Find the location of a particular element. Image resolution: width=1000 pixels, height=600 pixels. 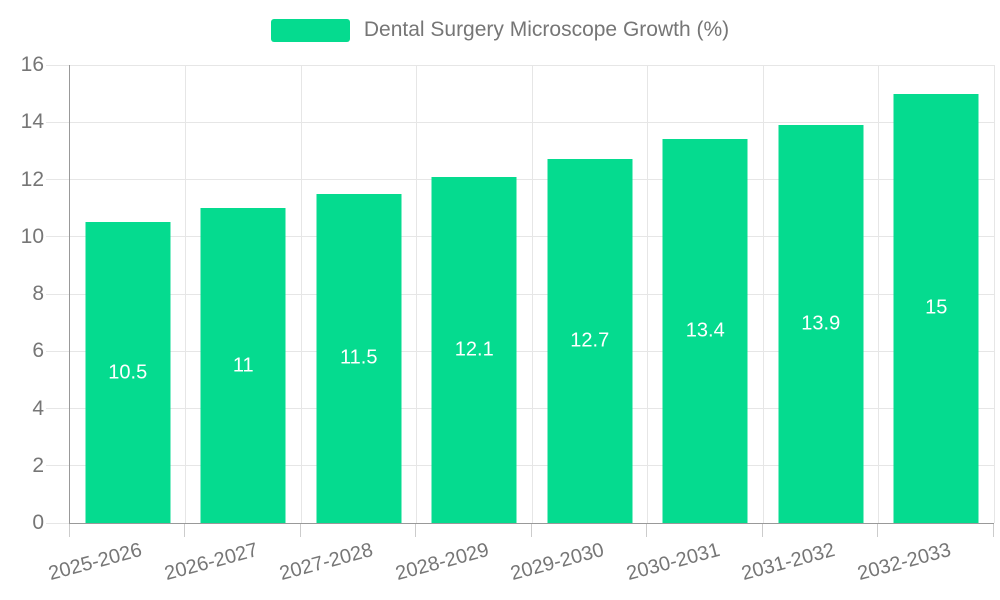

bar-column: 13.9 is located at coordinates (821, 294).